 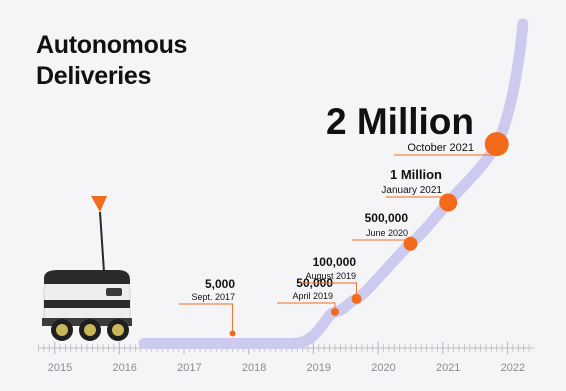 I want to click on x-tick-label: 2020, so click(x=383, y=368).